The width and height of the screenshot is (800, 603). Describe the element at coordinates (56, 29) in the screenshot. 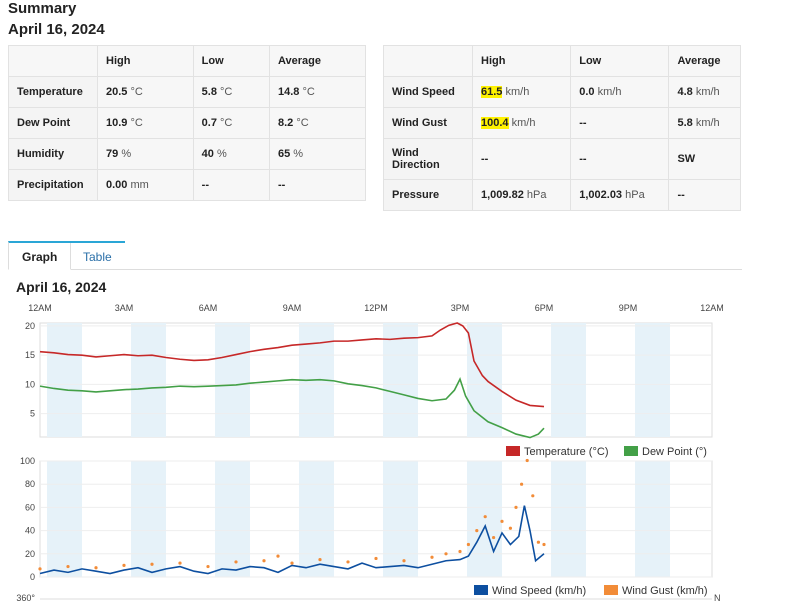

I see `summary-date: April 16, 2024` at that location.